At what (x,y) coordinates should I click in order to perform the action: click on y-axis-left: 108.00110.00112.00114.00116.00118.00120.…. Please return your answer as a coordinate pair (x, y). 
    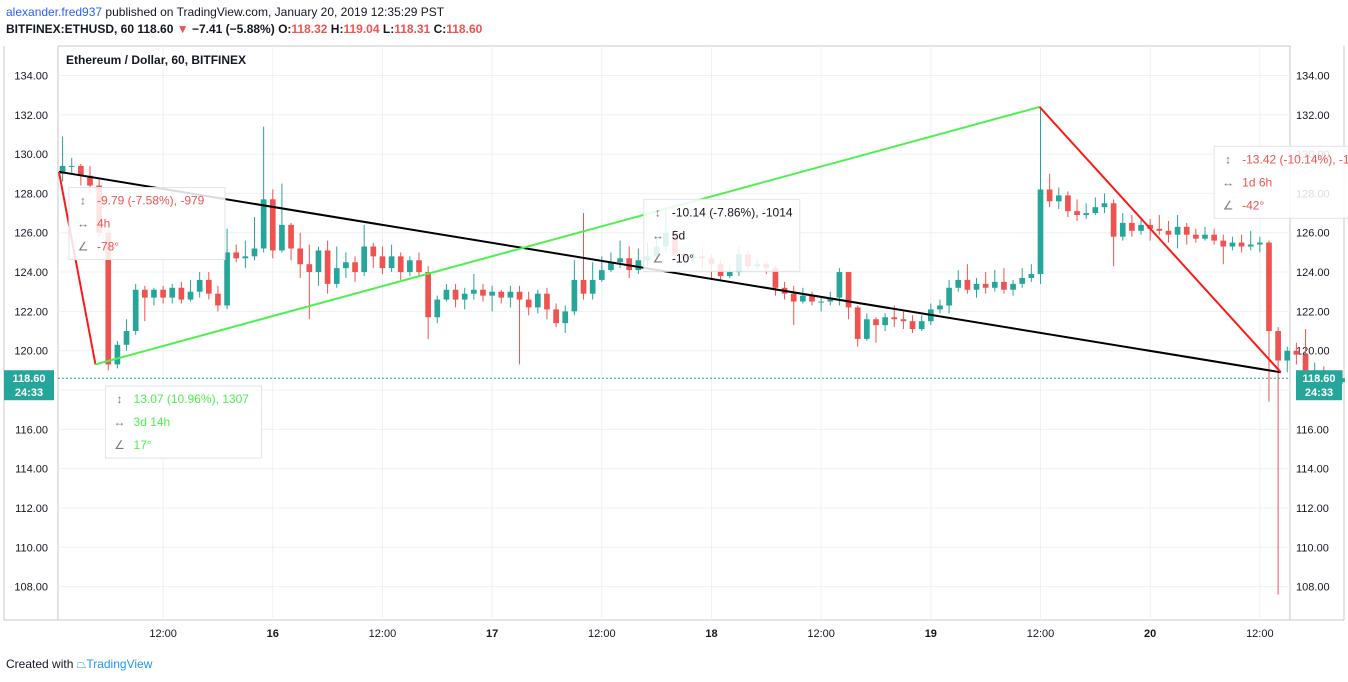
    Looking at the image, I should click on (31, 331).